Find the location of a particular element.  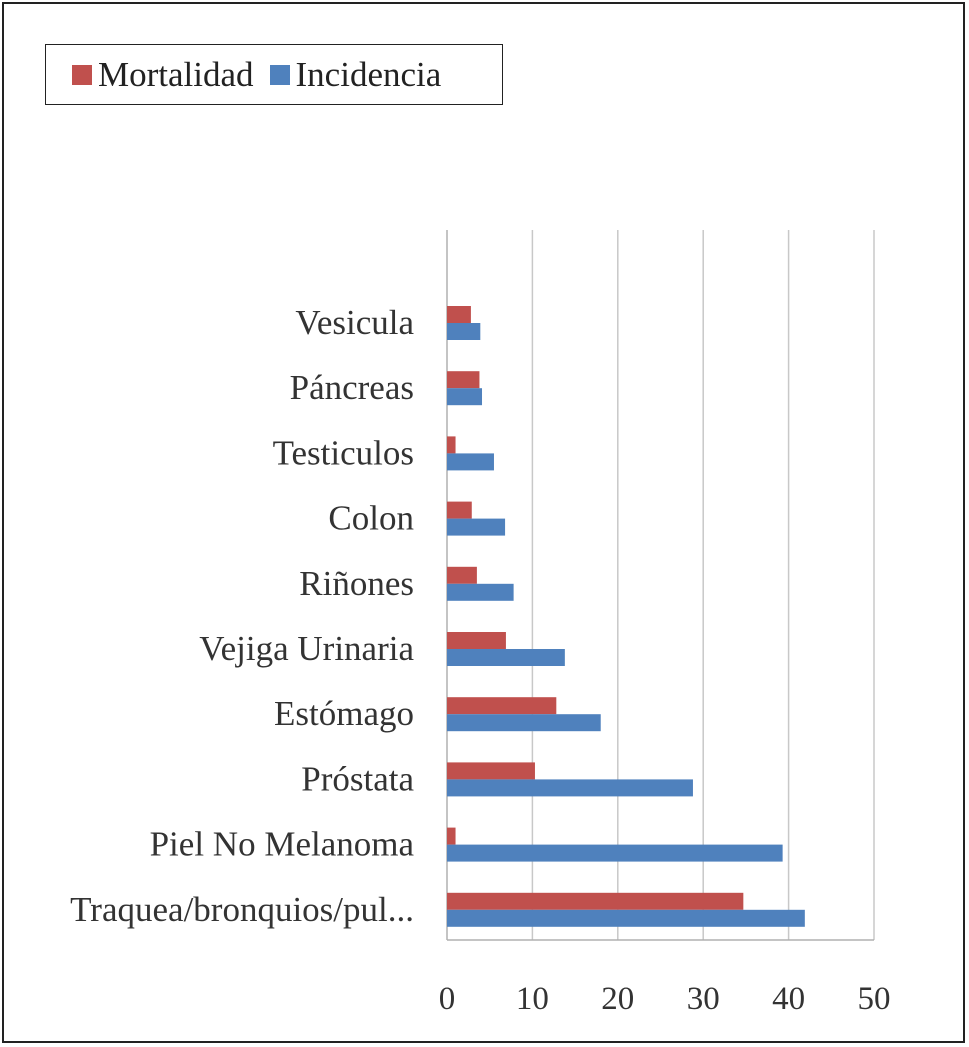

legend-swatch-mortalidad is located at coordinates (82, 74).